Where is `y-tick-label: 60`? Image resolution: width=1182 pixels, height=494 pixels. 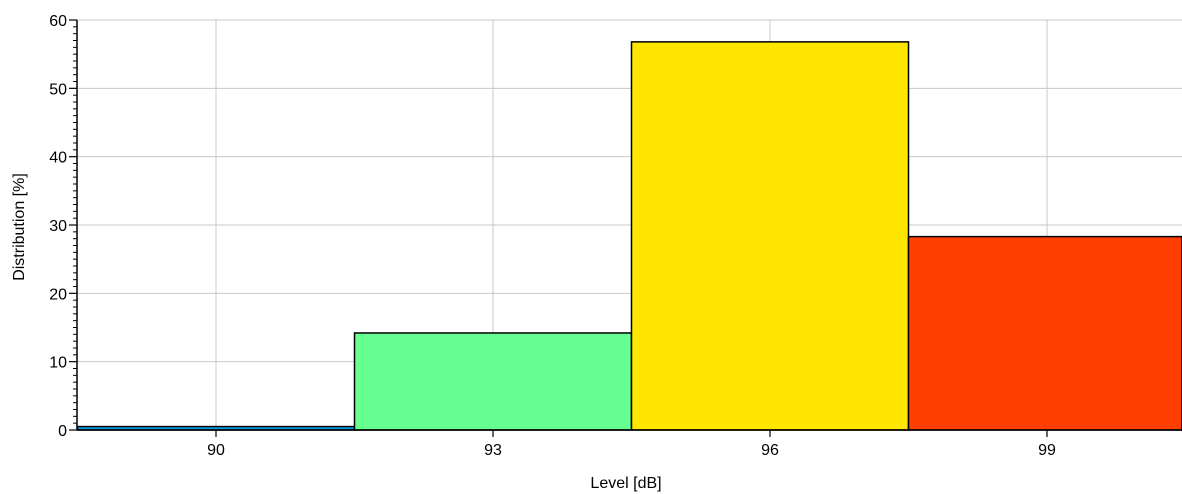
y-tick-label: 60 is located at coordinates (58, 21).